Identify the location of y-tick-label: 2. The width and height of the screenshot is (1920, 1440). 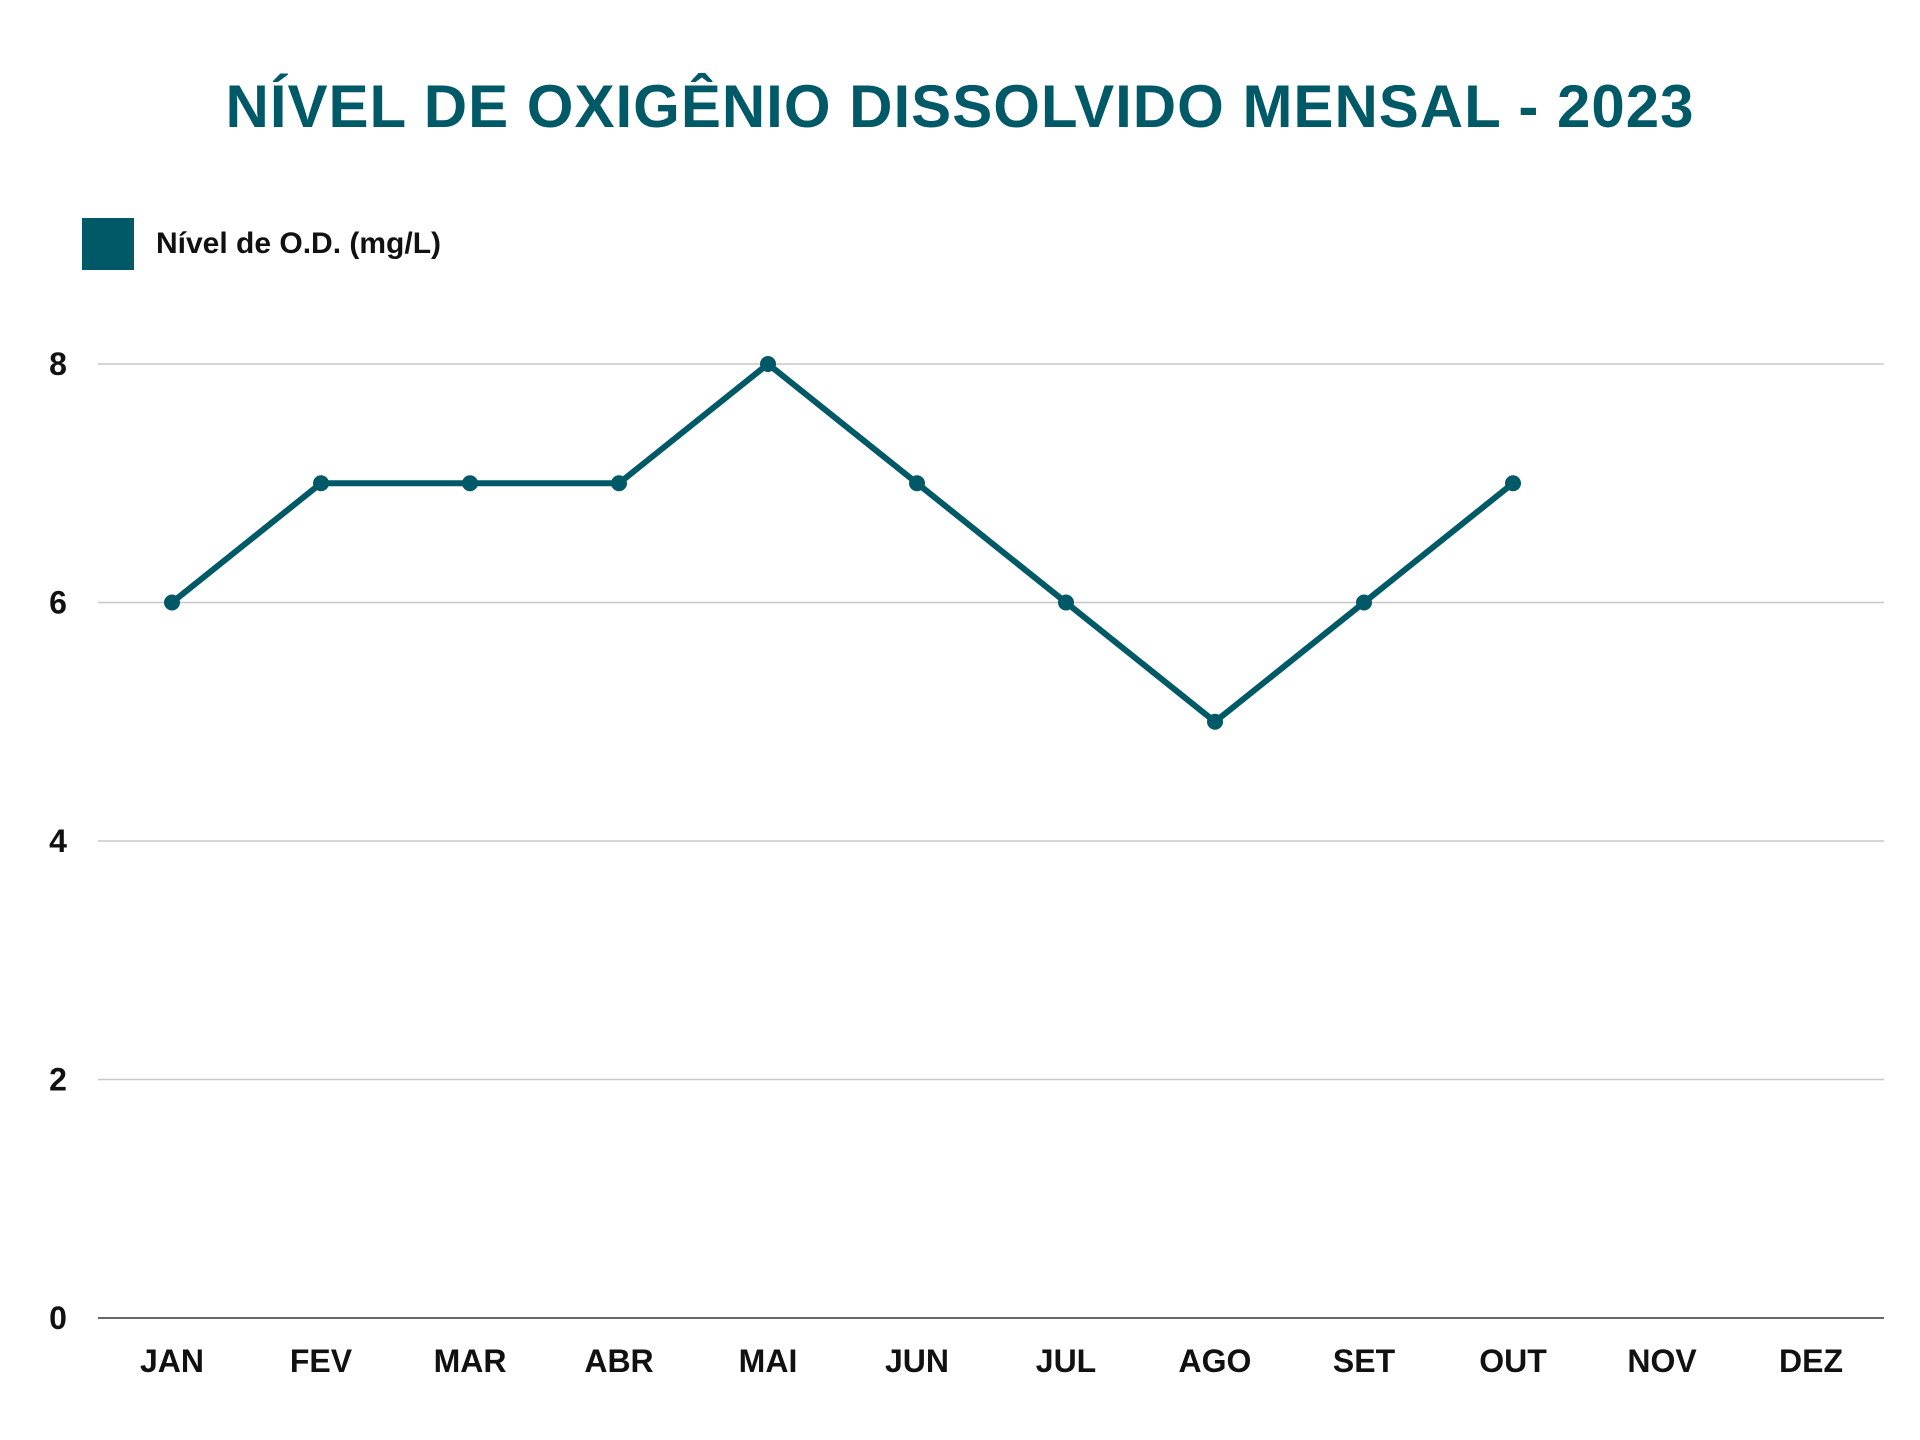
(58, 1080).